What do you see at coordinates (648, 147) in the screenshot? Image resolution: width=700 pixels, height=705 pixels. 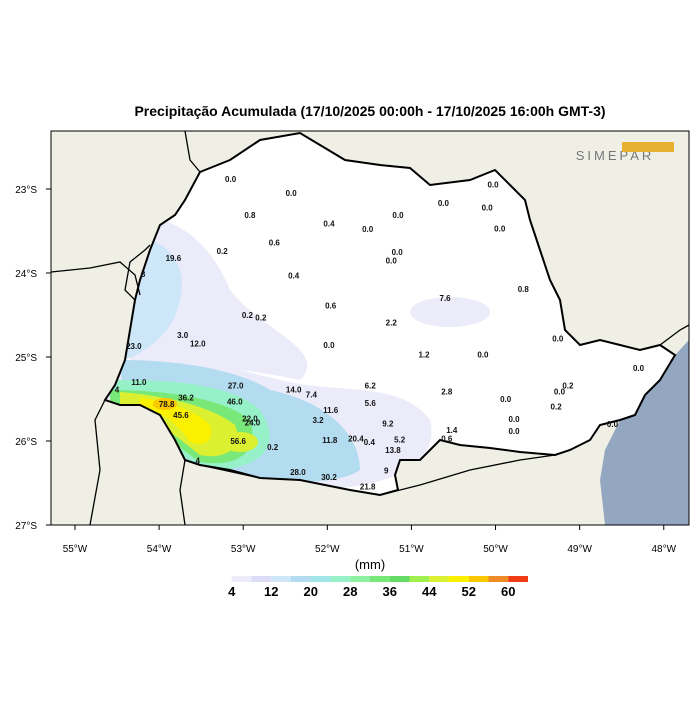 I see `logo-mark` at bounding box center [648, 147].